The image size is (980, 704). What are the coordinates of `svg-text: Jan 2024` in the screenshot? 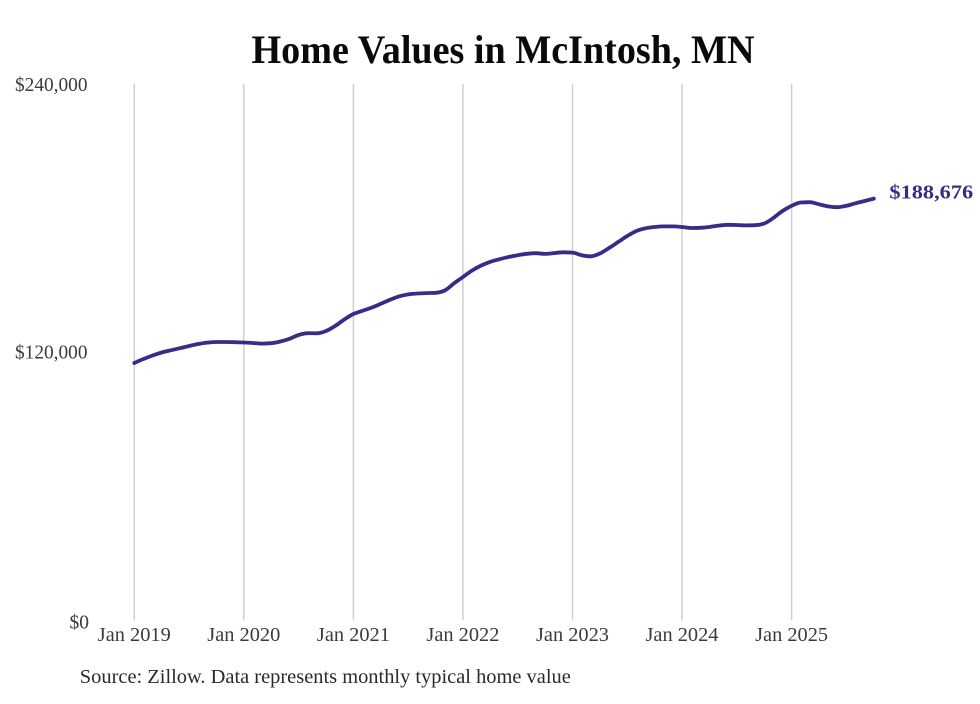 It's located at (682, 635).